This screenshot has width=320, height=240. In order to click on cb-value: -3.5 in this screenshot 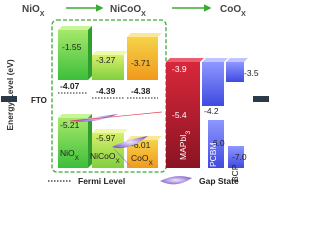, I will do `click(251, 73)`.